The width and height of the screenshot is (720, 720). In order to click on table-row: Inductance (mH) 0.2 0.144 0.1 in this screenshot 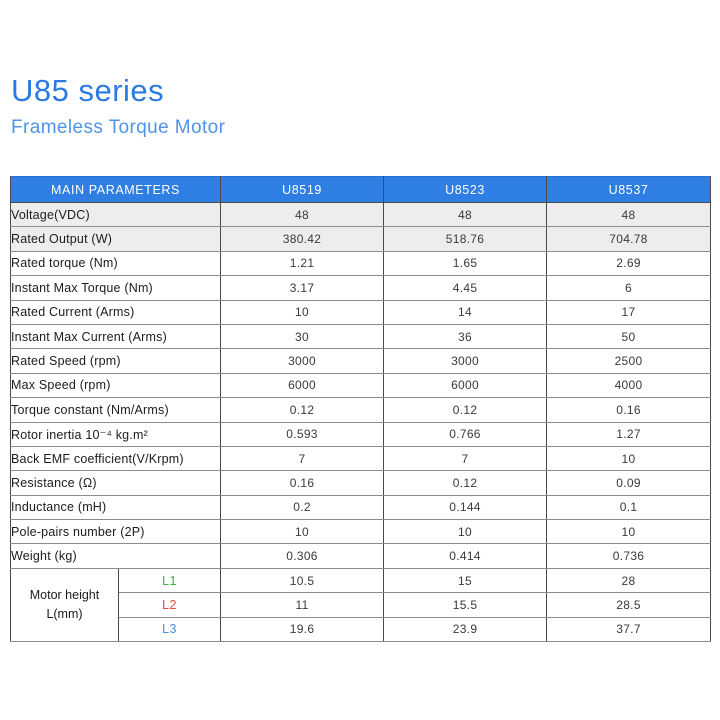, I will do `click(360, 507)`.